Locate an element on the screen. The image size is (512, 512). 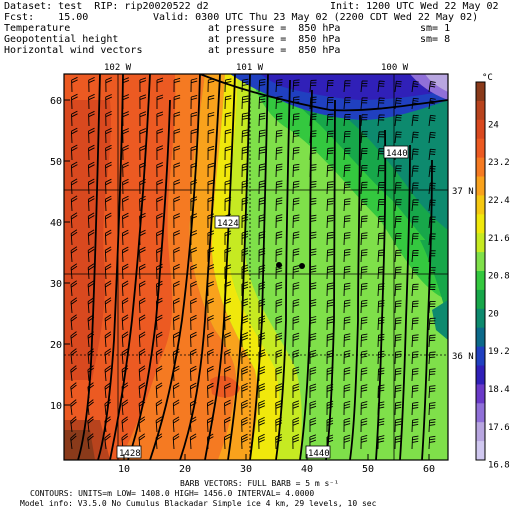
longitude-label: 100 W is located at coordinates (395, 68).